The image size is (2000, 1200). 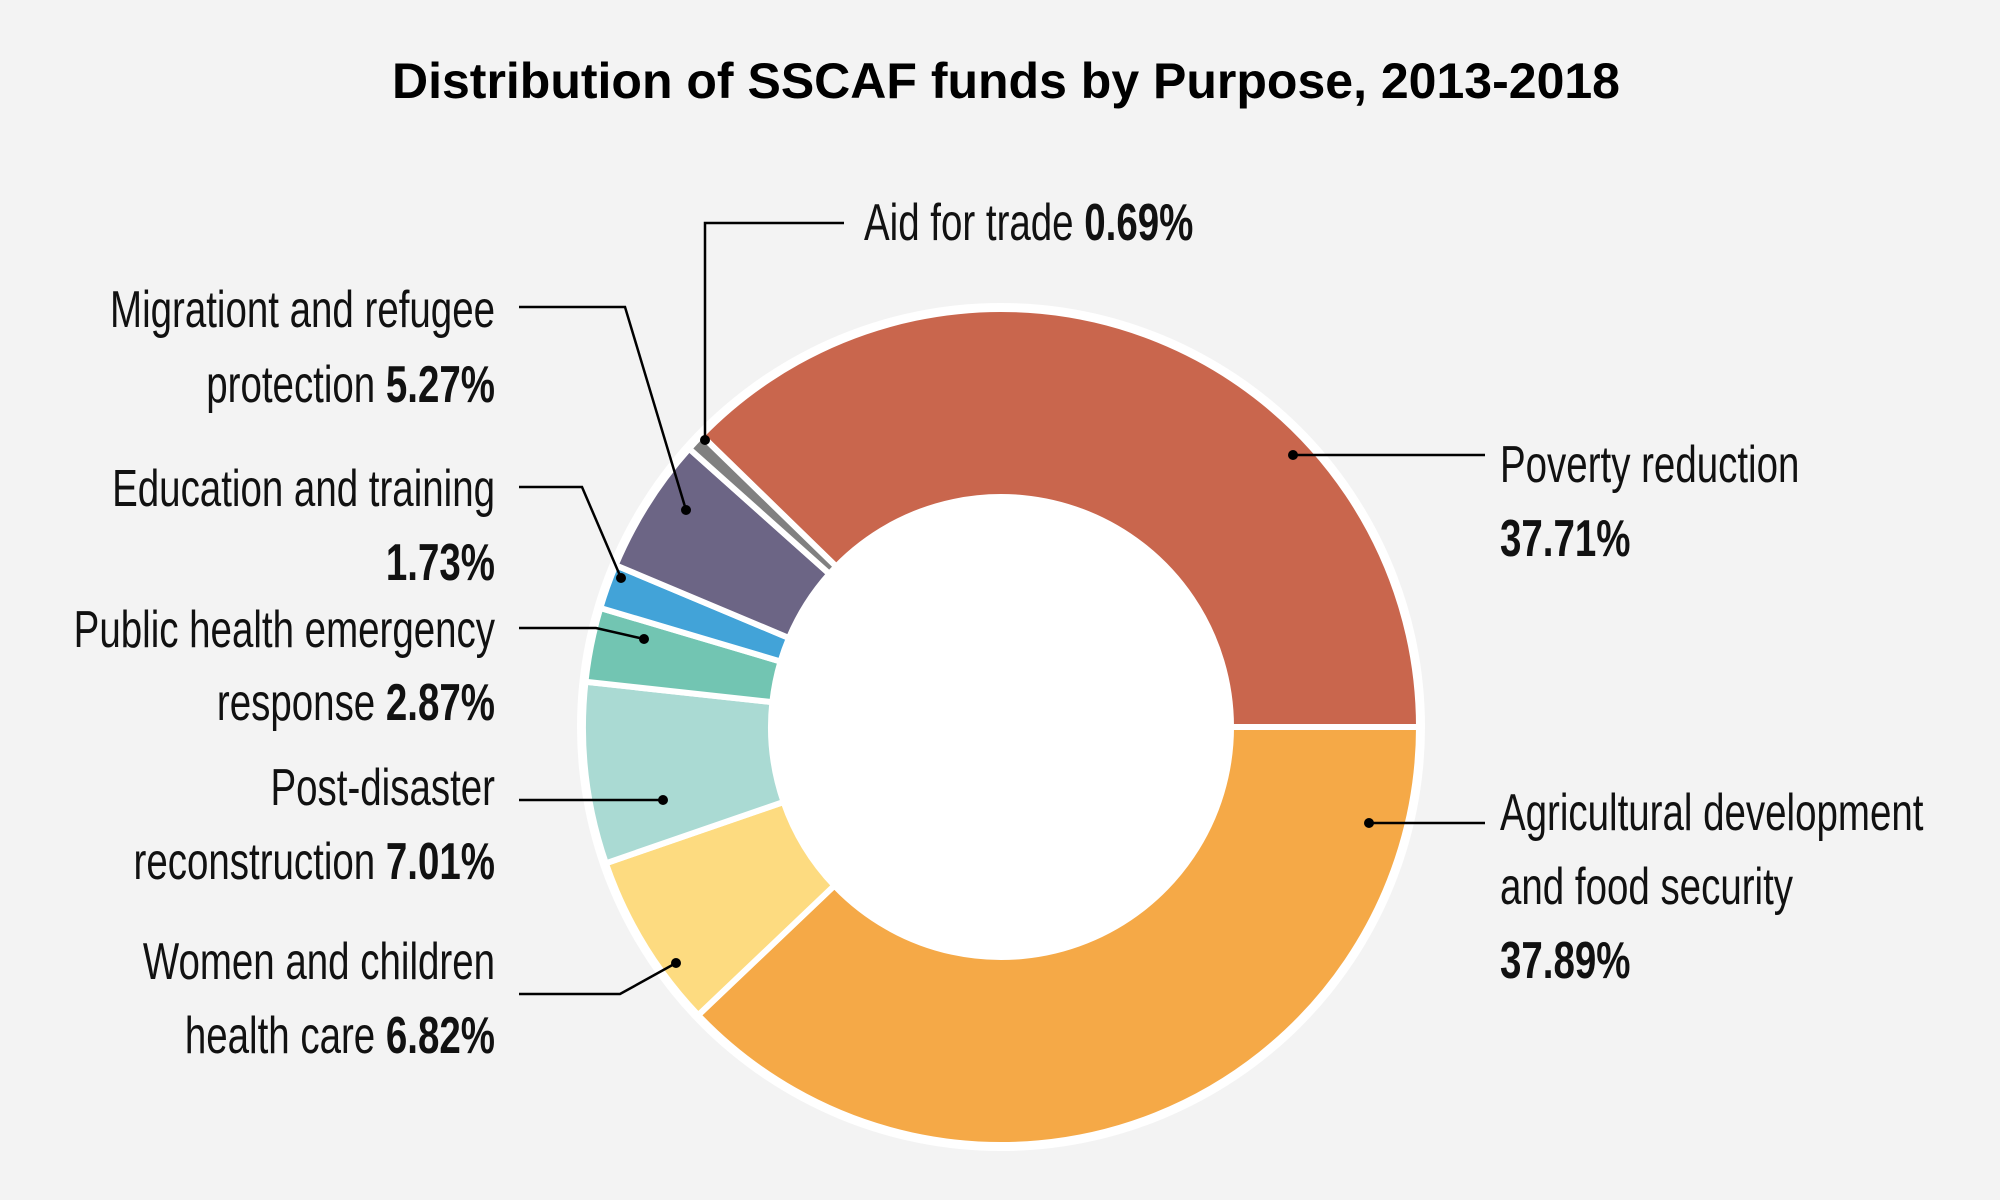 I want to click on label-post-disaster: Post-disaster reconstruction 7.01%, so click(x=314, y=824).